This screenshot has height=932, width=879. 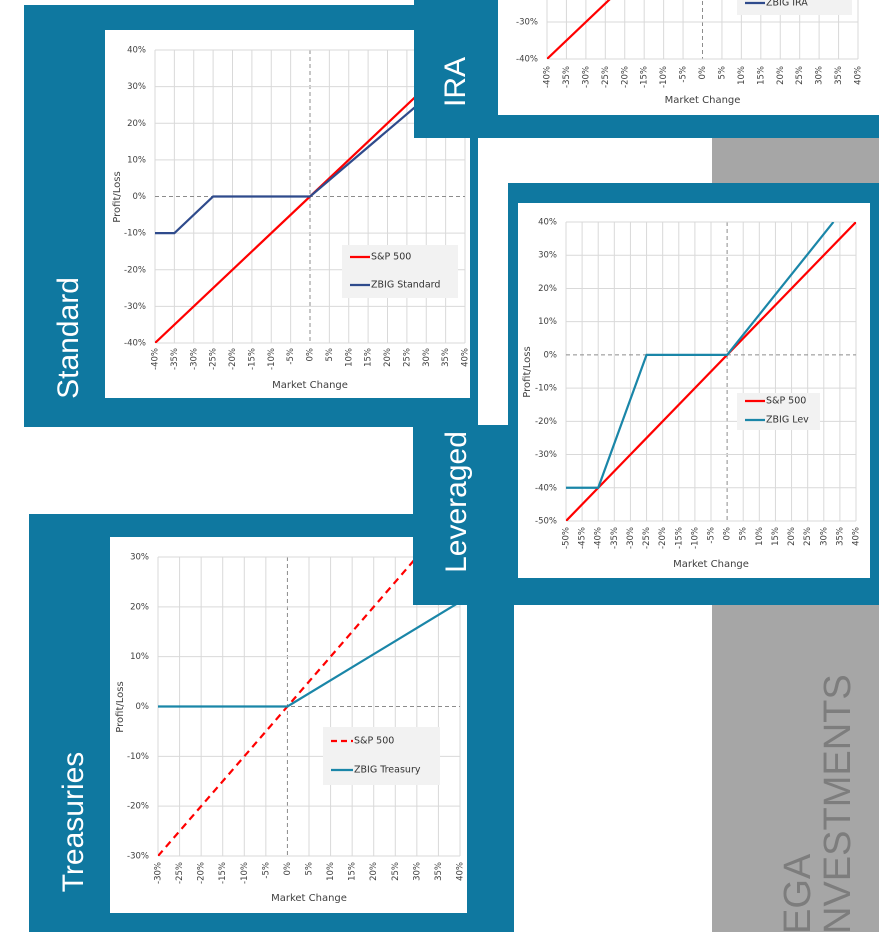 I want to click on legend-label: ZBIG Lev, so click(x=787, y=420).